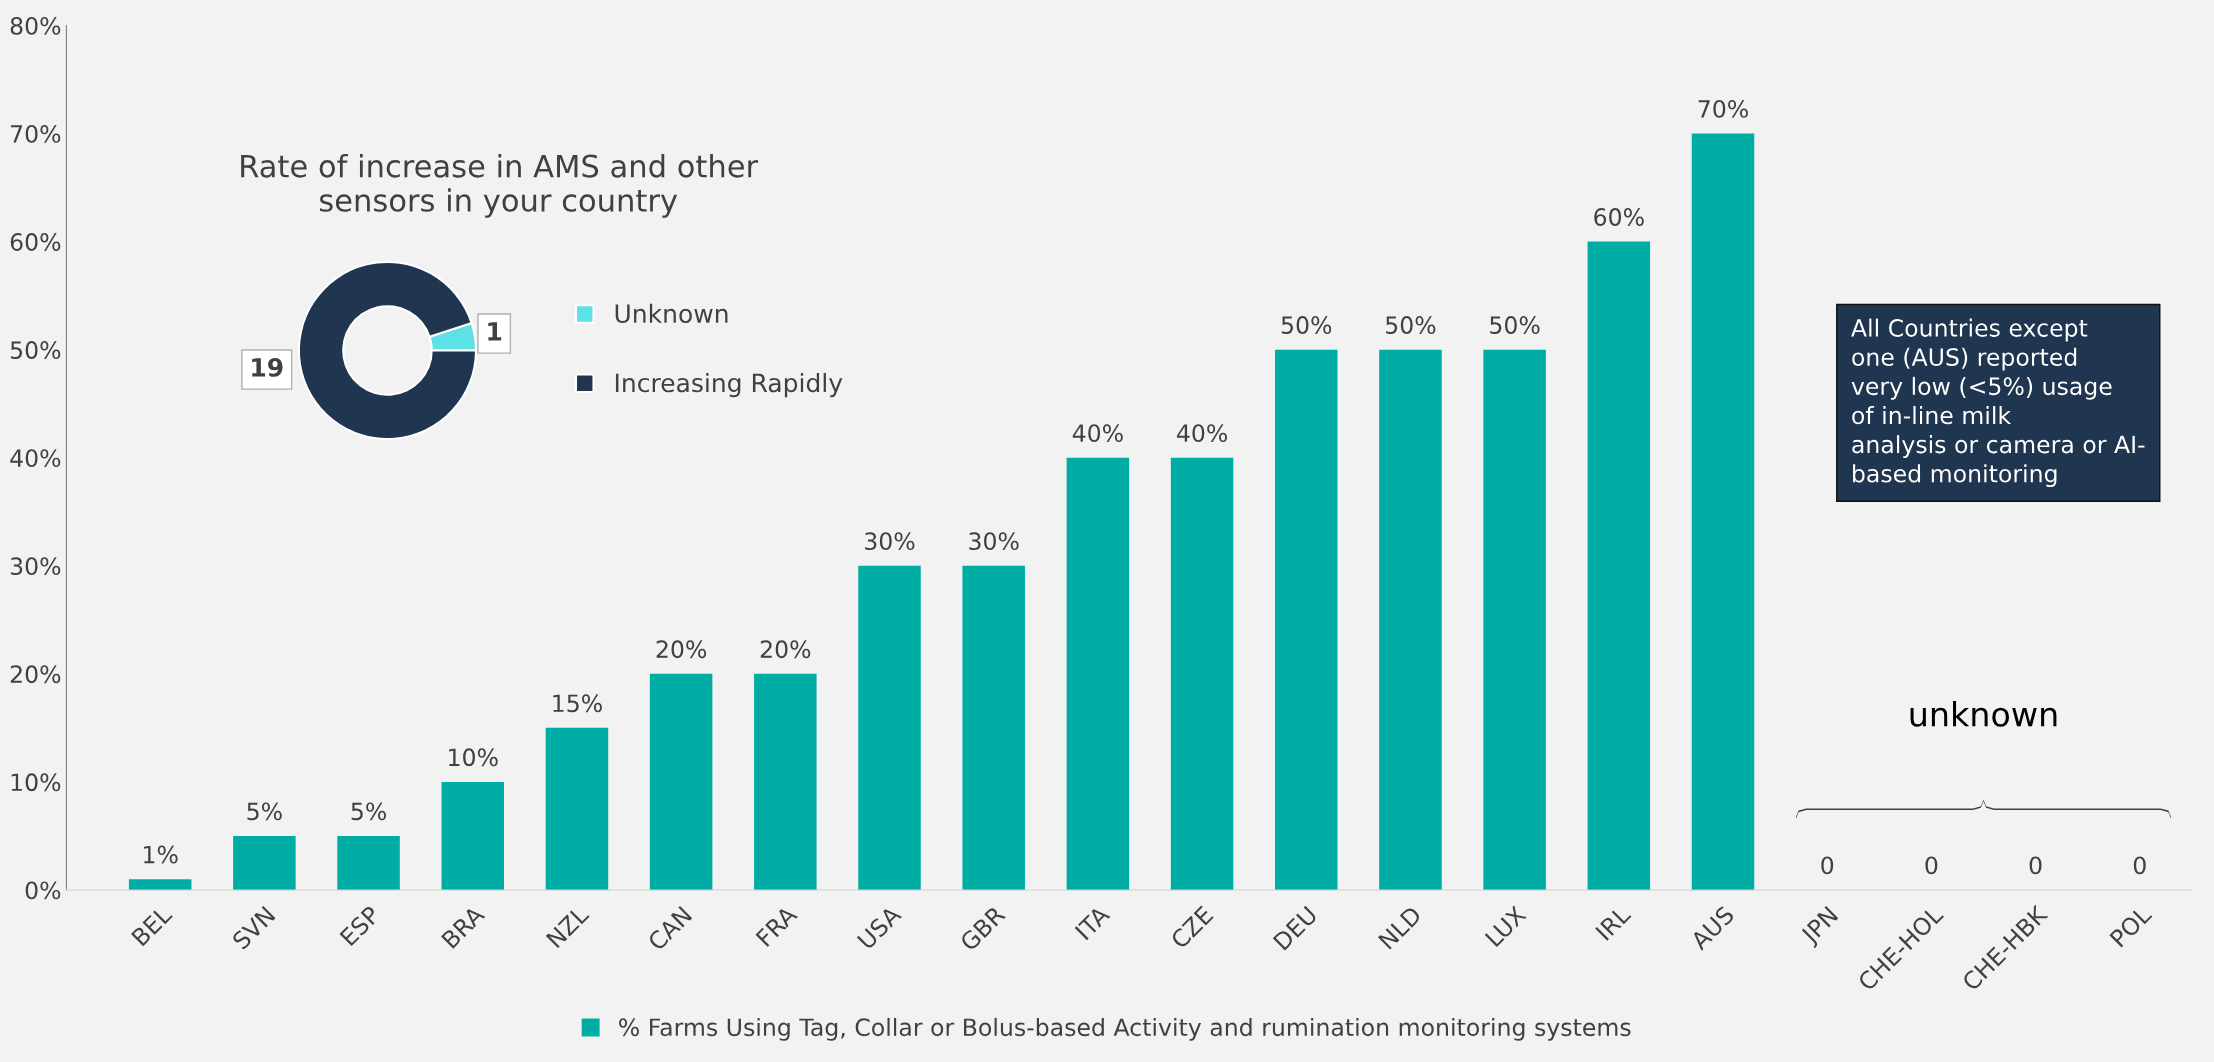 This screenshot has height=1062, width=2214. Describe the element at coordinates (1125, 1029) in the screenshot. I see `legend-label: % Farms Using Tag, Collar or Bolus-based Activity and rumination monitoring systems` at that location.